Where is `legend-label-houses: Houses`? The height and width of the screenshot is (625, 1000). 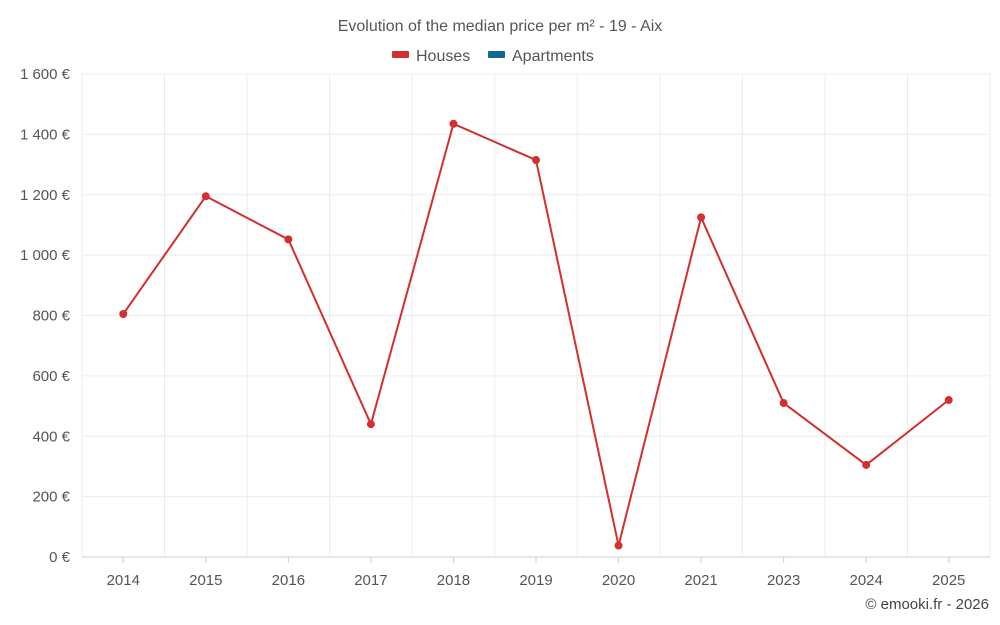 legend-label-houses: Houses is located at coordinates (443, 56).